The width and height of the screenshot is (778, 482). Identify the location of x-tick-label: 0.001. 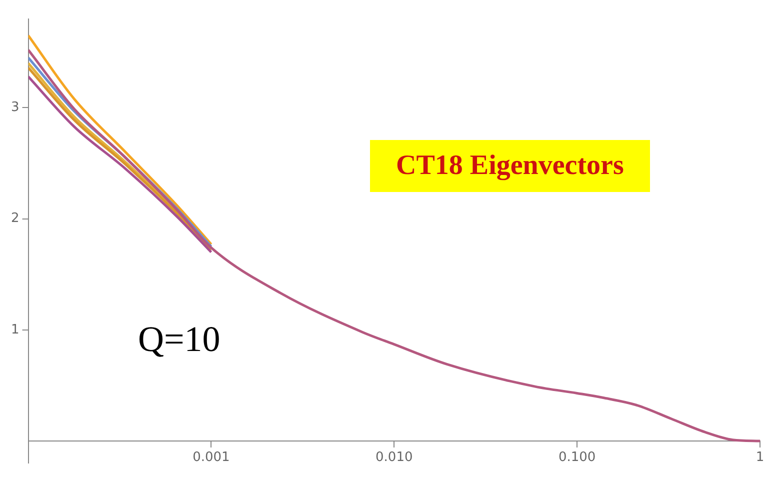
(211, 458).